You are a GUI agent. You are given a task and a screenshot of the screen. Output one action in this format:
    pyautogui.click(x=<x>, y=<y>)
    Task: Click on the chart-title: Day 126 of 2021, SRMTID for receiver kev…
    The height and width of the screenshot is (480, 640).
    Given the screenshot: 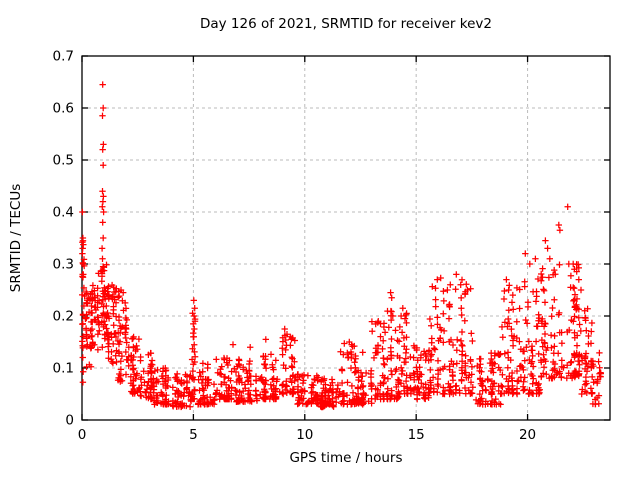 What is the action you would take?
    pyautogui.click(x=345, y=24)
    